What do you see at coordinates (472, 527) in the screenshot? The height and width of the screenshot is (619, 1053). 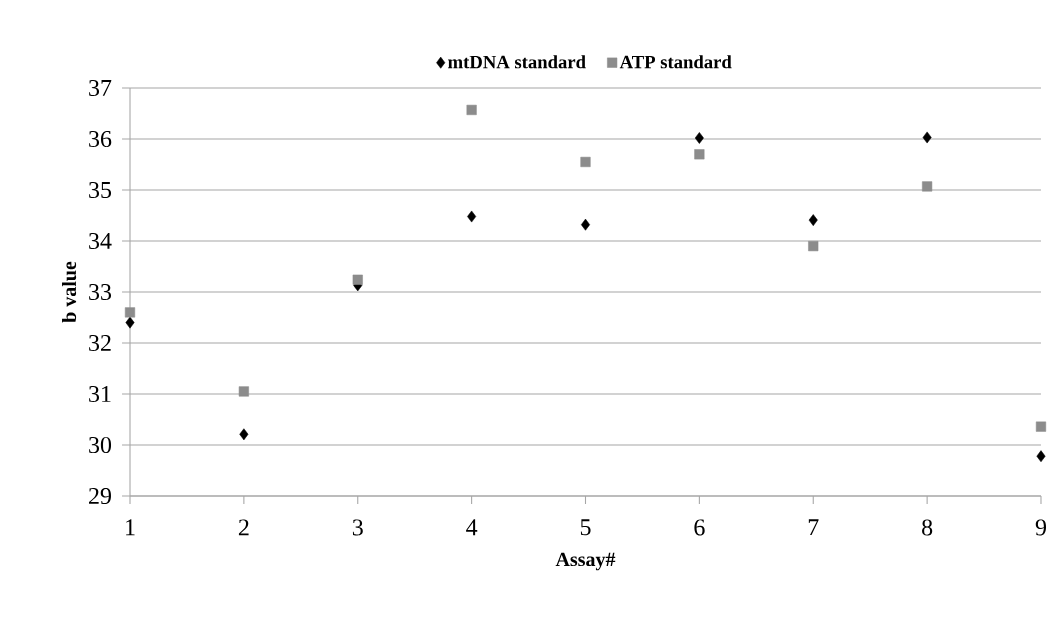 I see `x-tick-label: 4` at bounding box center [472, 527].